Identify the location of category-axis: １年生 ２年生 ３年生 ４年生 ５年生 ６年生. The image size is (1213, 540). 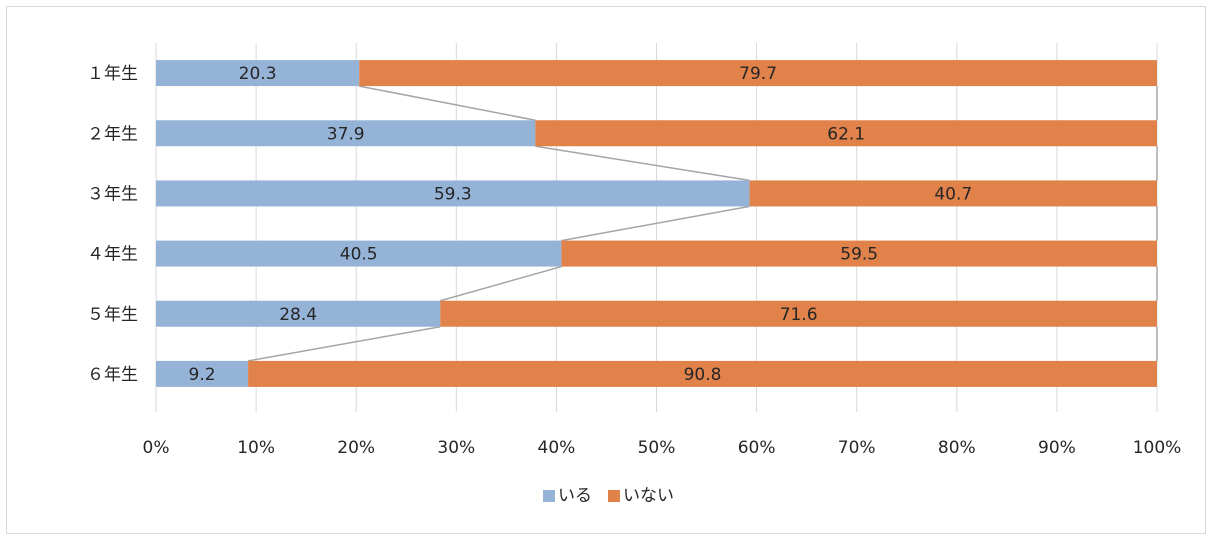
(112, 224).